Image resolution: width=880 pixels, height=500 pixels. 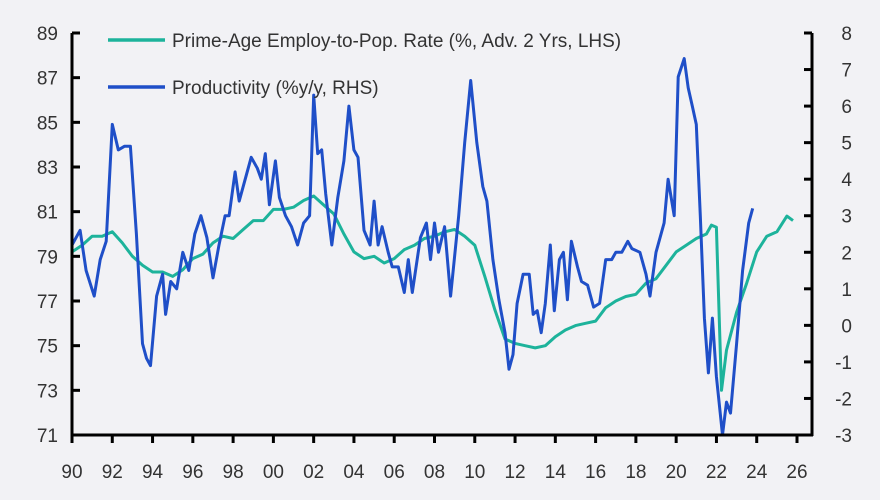 I want to click on right-tick-label: -2, so click(x=843, y=399).